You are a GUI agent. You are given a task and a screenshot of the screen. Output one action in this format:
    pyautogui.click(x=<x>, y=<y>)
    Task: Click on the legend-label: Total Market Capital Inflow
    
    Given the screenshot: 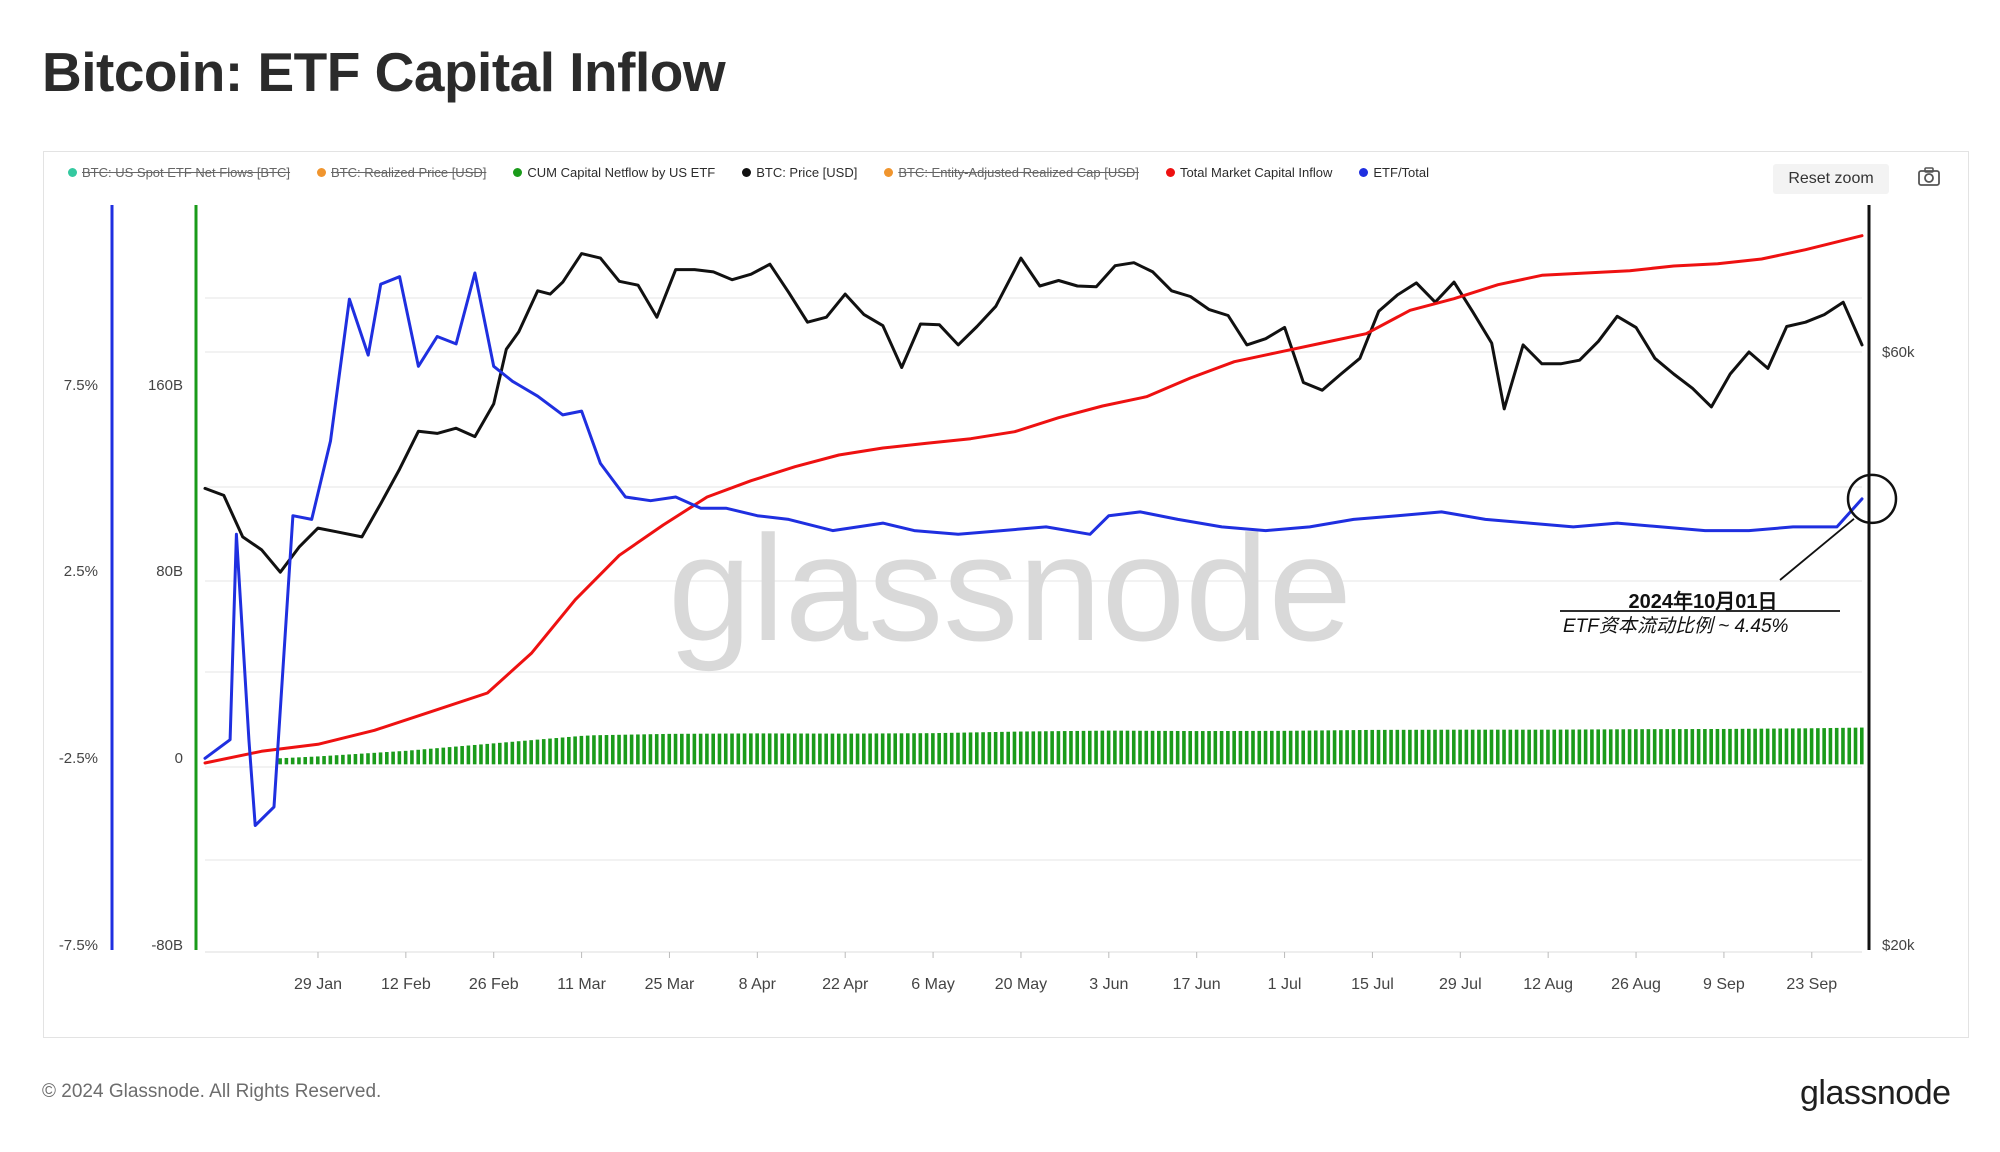 What is the action you would take?
    pyautogui.click(x=1256, y=172)
    